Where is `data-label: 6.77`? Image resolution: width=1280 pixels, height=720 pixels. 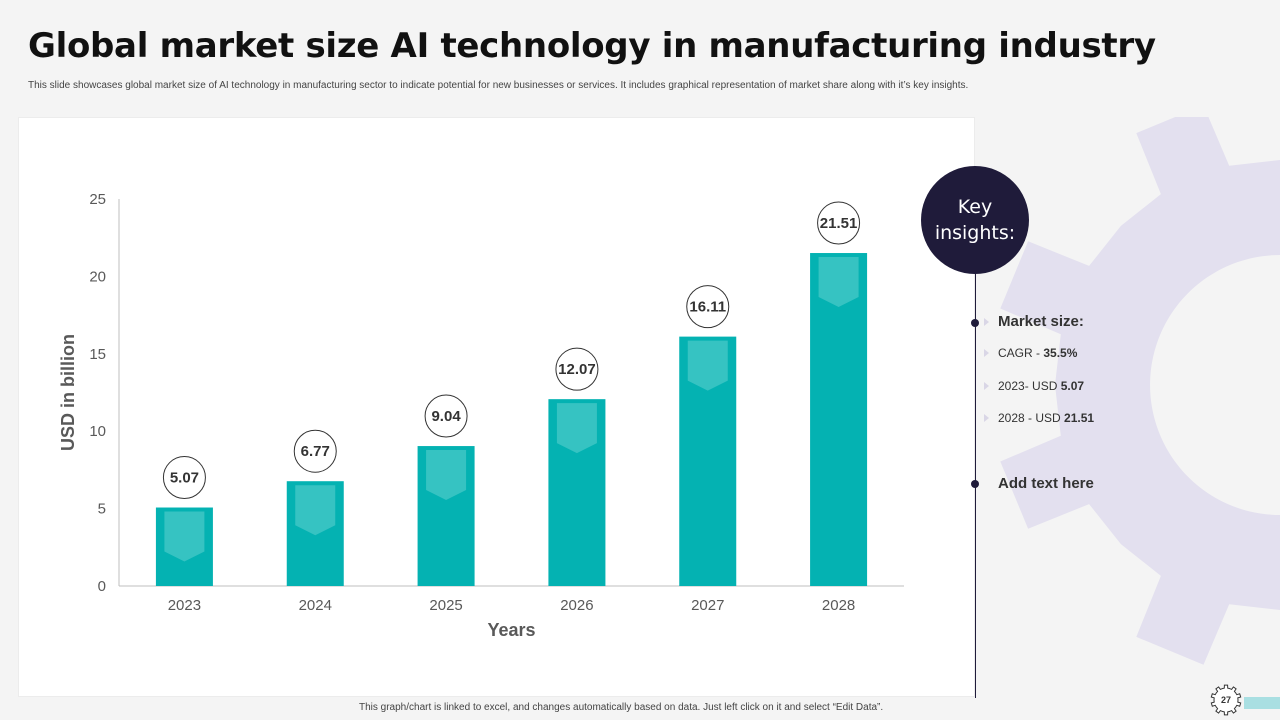
data-label: 6.77 is located at coordinates (315, 451).